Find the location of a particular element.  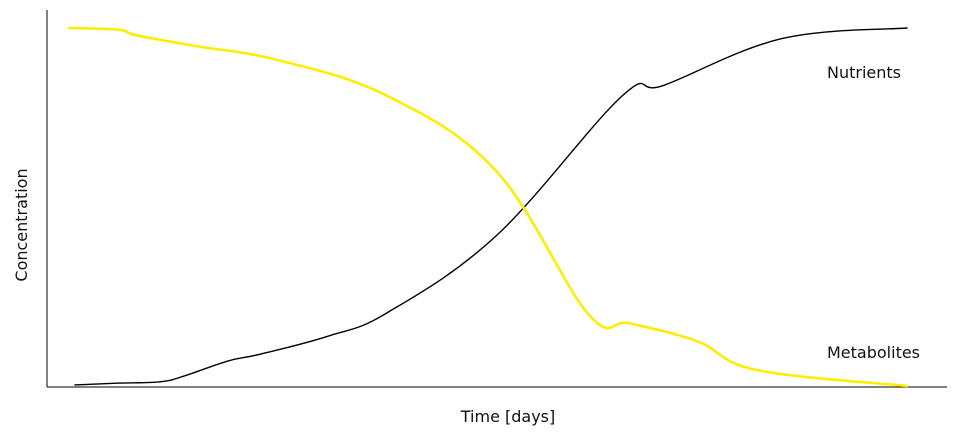

annotation-layer: Nutrients Metabolites is located at coordinates (873, 212).